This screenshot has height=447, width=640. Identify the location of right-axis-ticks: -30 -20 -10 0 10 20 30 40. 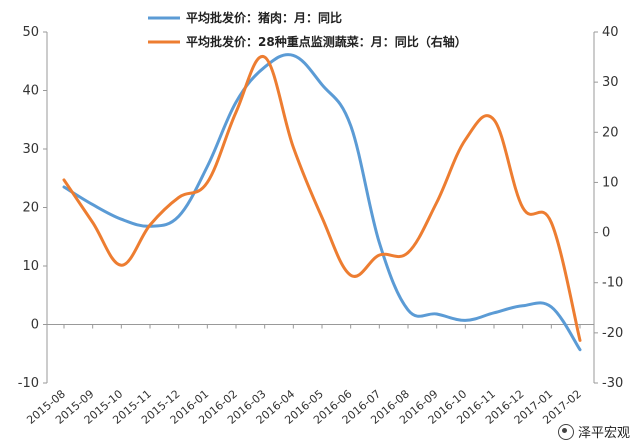
(608, 208).